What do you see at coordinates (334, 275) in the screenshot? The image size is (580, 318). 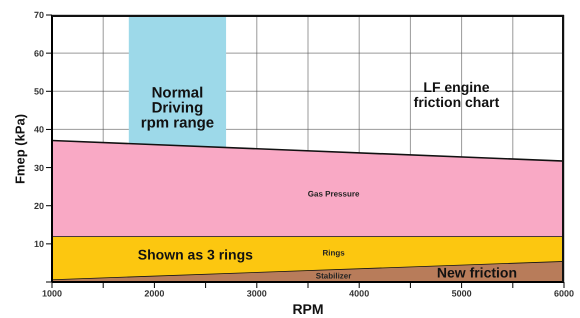 I see `series-label: Stabilizer` at bounding box center [334, 275].